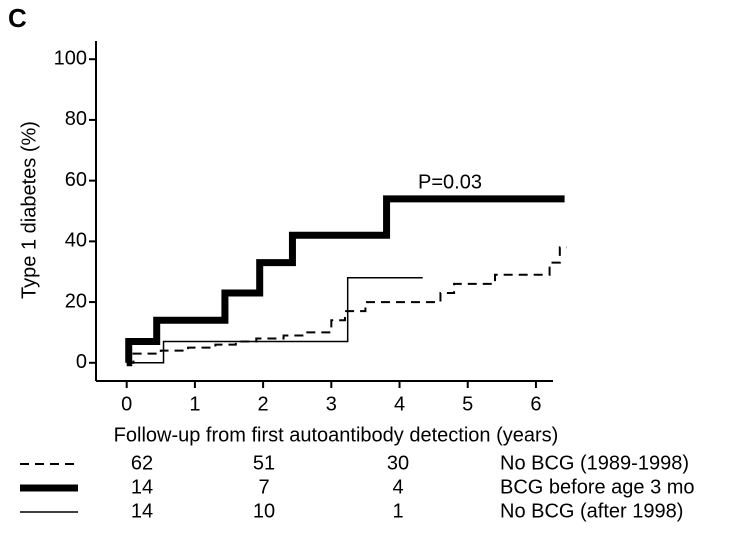 The height and width of the screenshot is (543, 749). I want to click on x-tick-label: 1, so click(194, 404).